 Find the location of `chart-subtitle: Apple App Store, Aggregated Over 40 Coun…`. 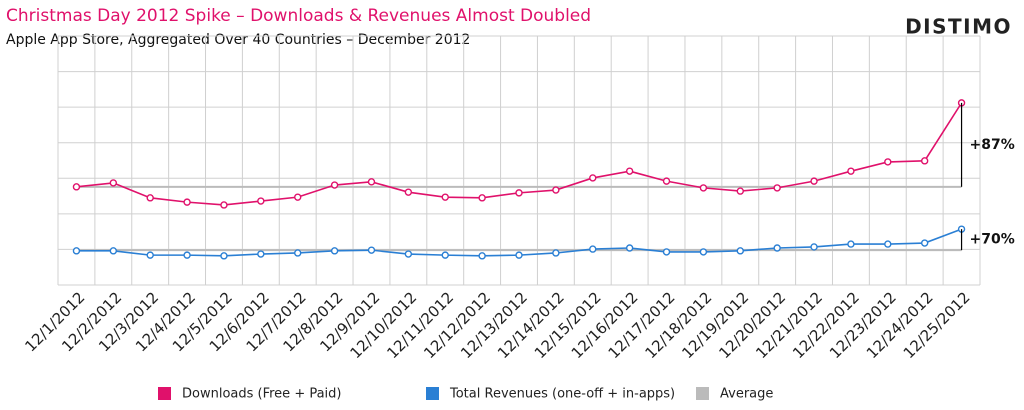

chart-subtitle: Apple App Store, Aggregated Over 40 Coun… is located at coordinates (238, 40).